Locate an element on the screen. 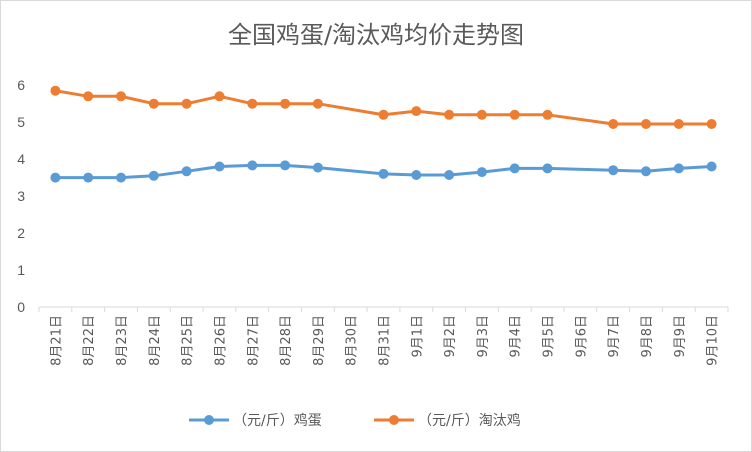 The height and width of the screenshot is (452, 752). y-tick-label: 0 is located at coordinates (21, 307).